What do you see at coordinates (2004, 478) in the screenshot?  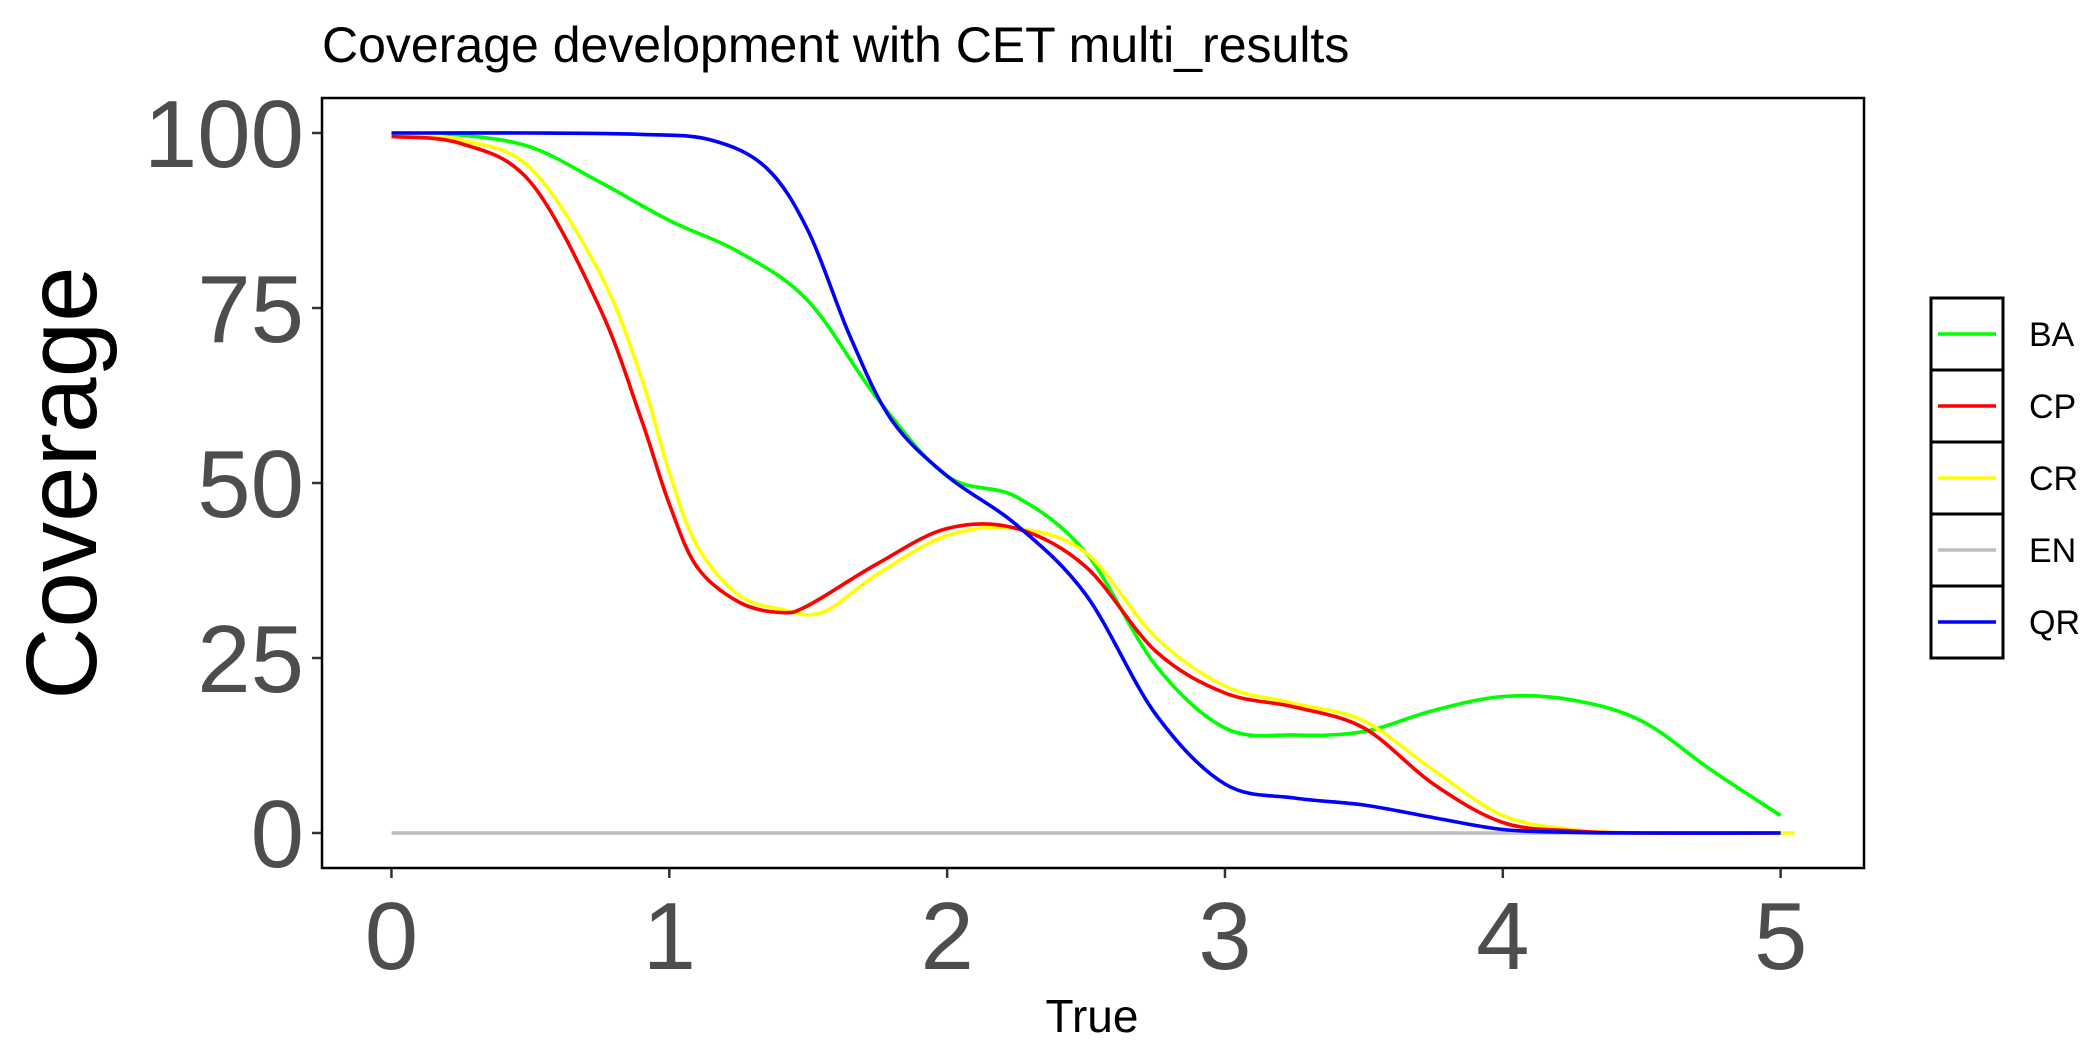 I see `legend: BA CP CR EN QR` at bounding box center [2004, 478].